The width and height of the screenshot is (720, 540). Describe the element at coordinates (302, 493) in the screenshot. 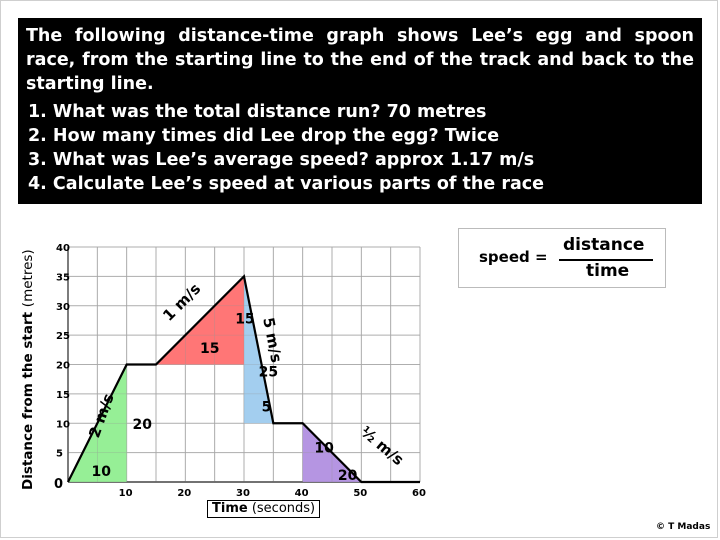

I see `x-tick-label: 40` at that location.